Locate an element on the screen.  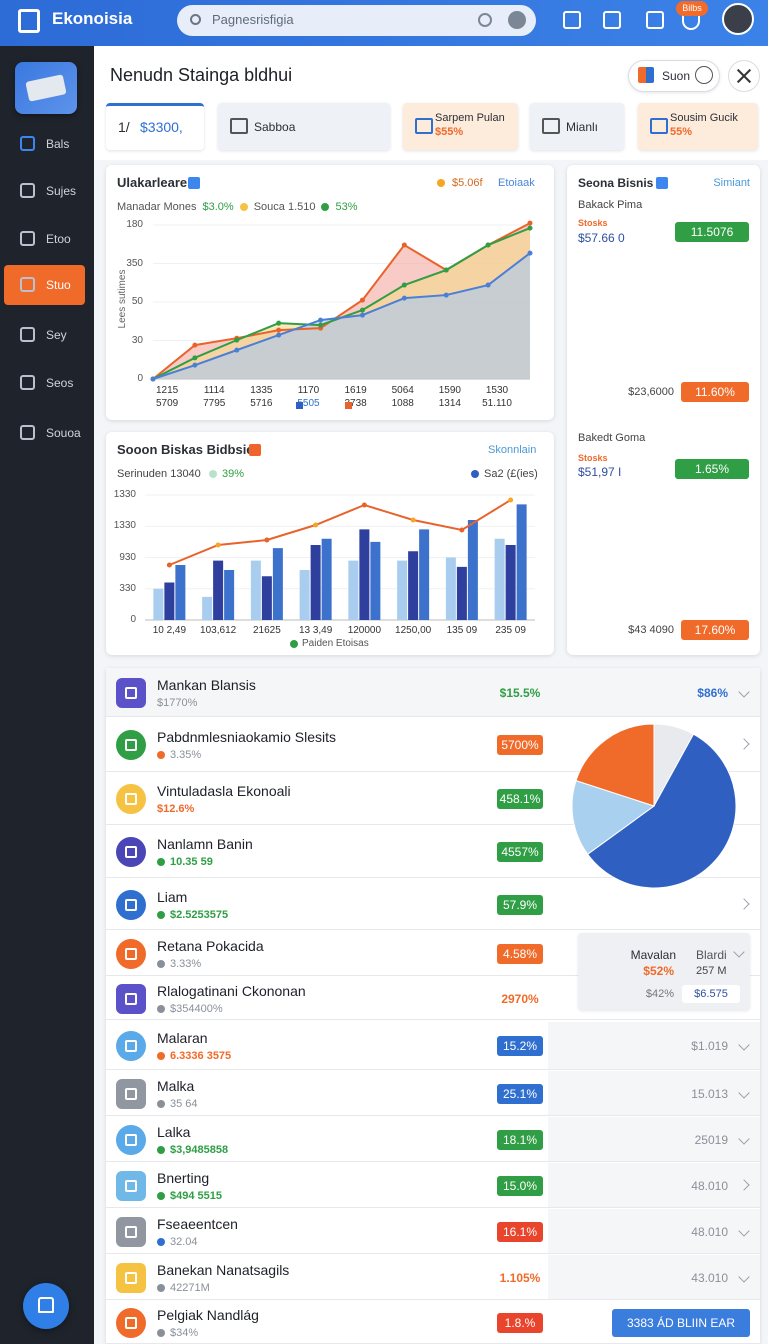
sidebar-item: Seos is located at coordinates (60, 383).